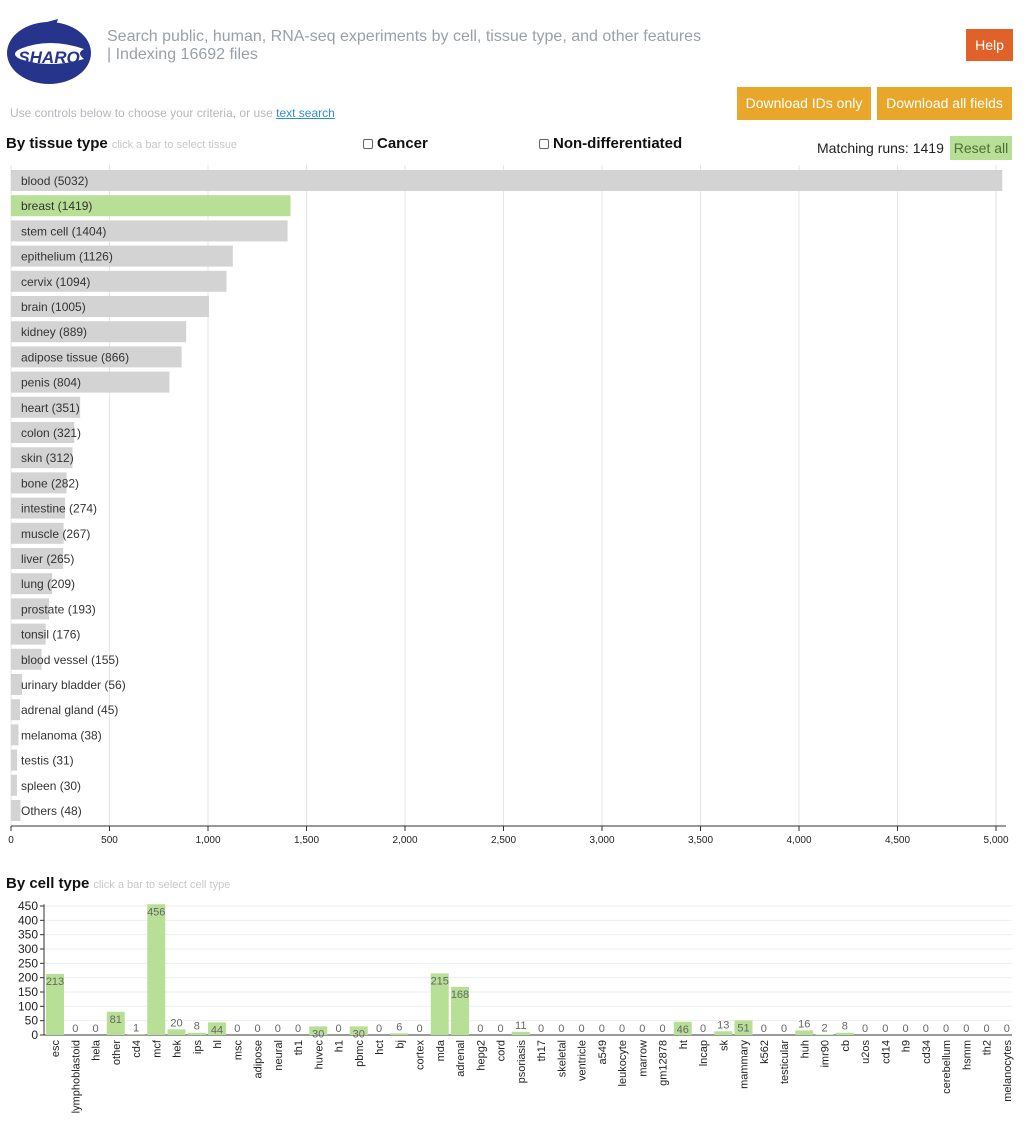 This screenshot has width=1034, height=1123. What do you see at coordinates (522, 1062) in the screenshot?
I see `cell-bar-label: psoriasis` at bounding box center [522, 1062].